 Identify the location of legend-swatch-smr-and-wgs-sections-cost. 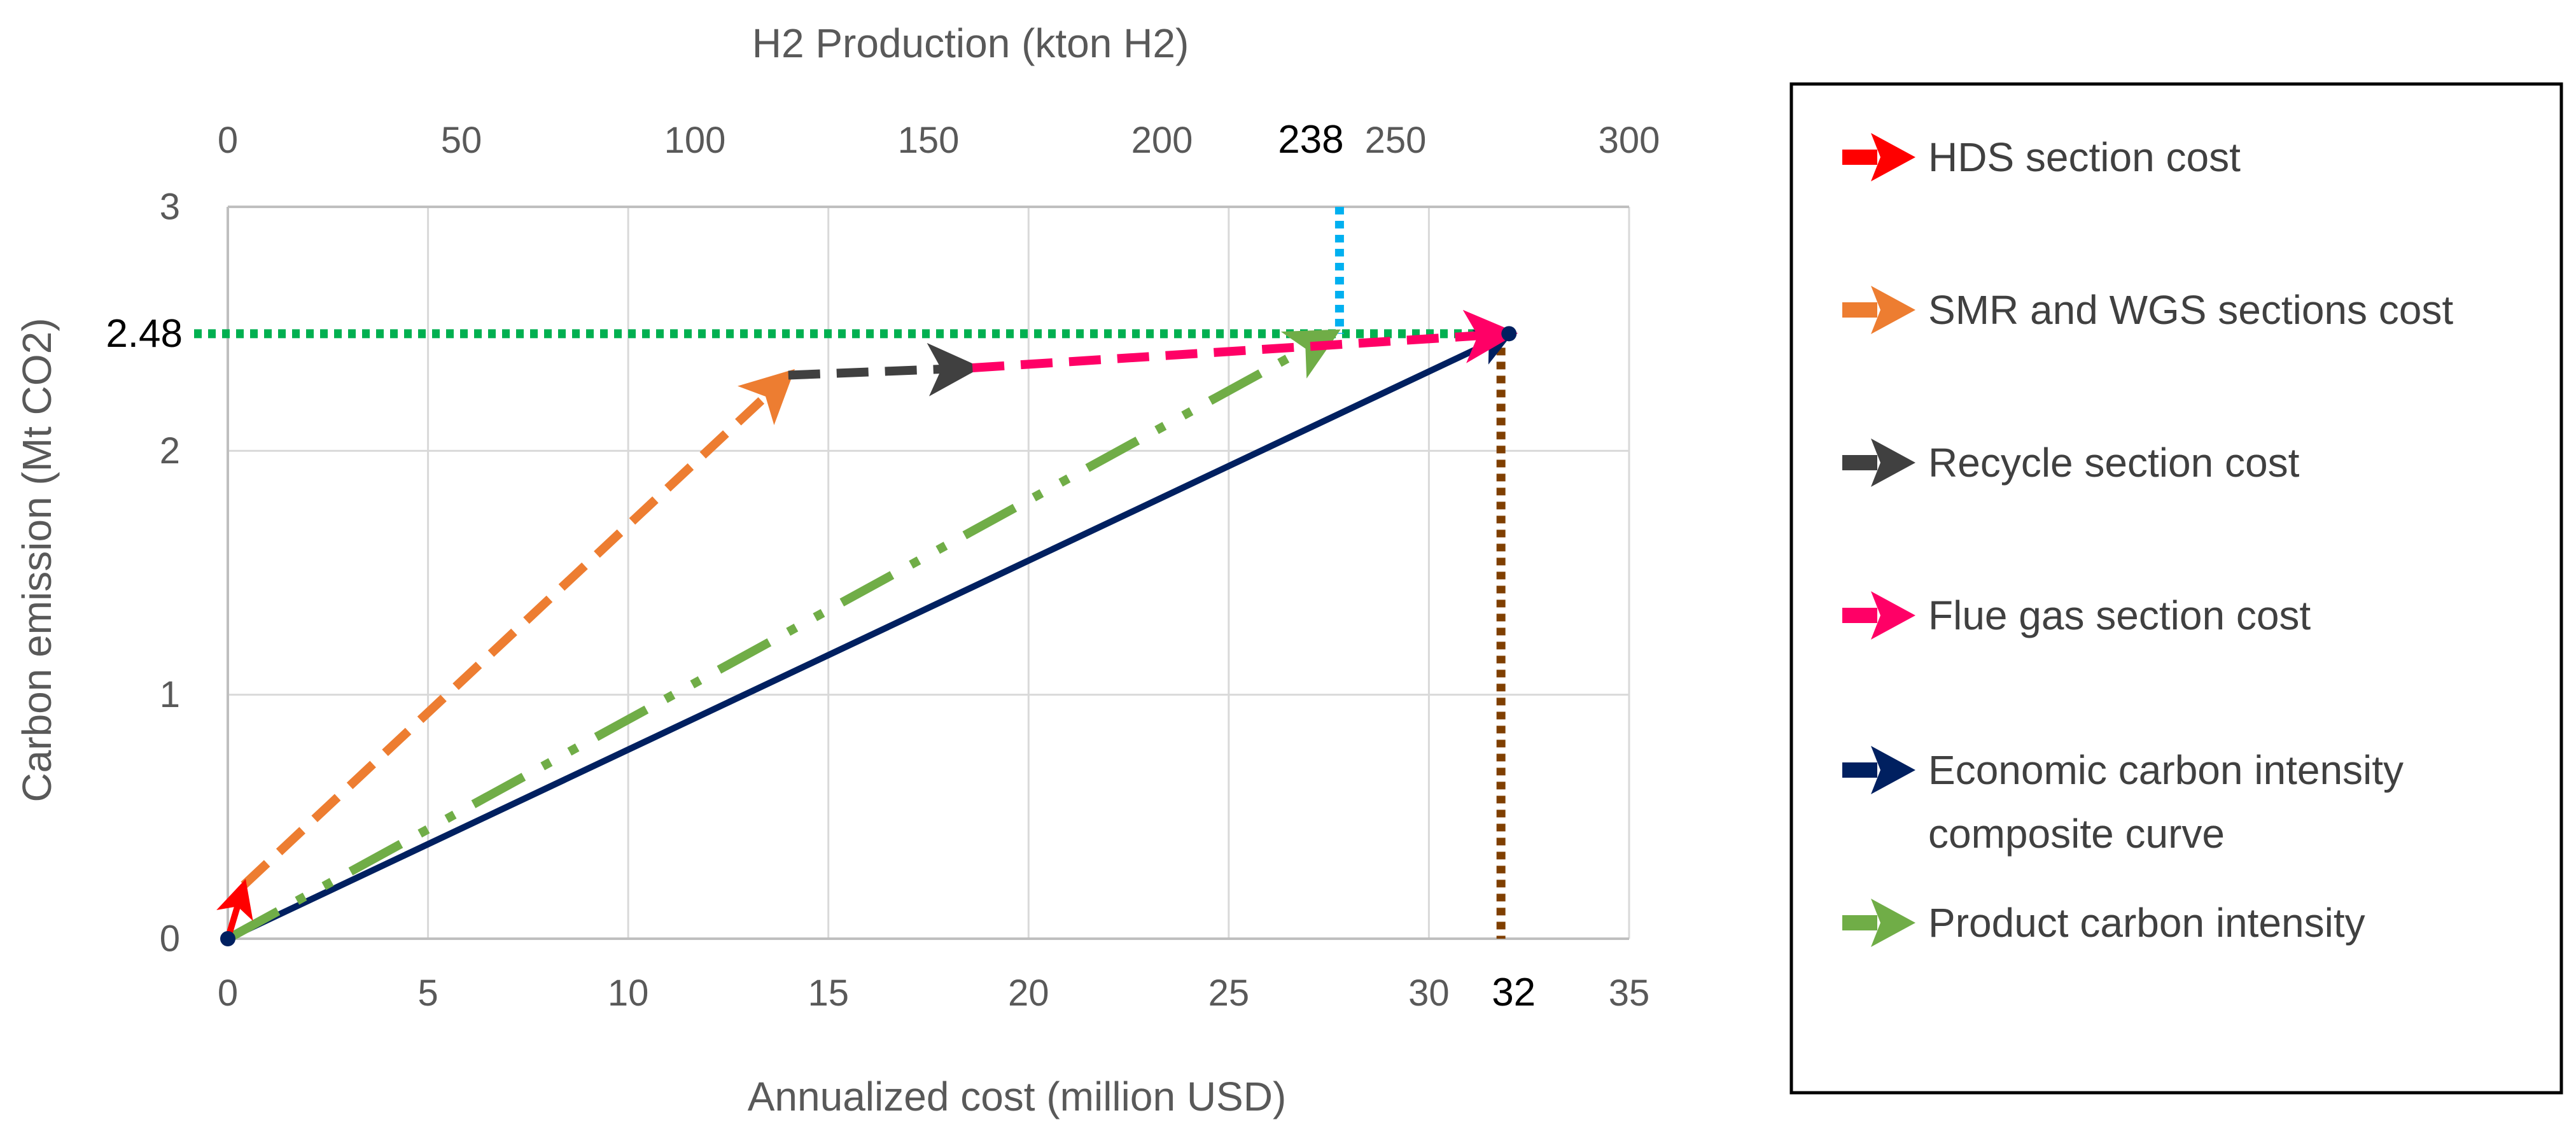
(1859, 310).